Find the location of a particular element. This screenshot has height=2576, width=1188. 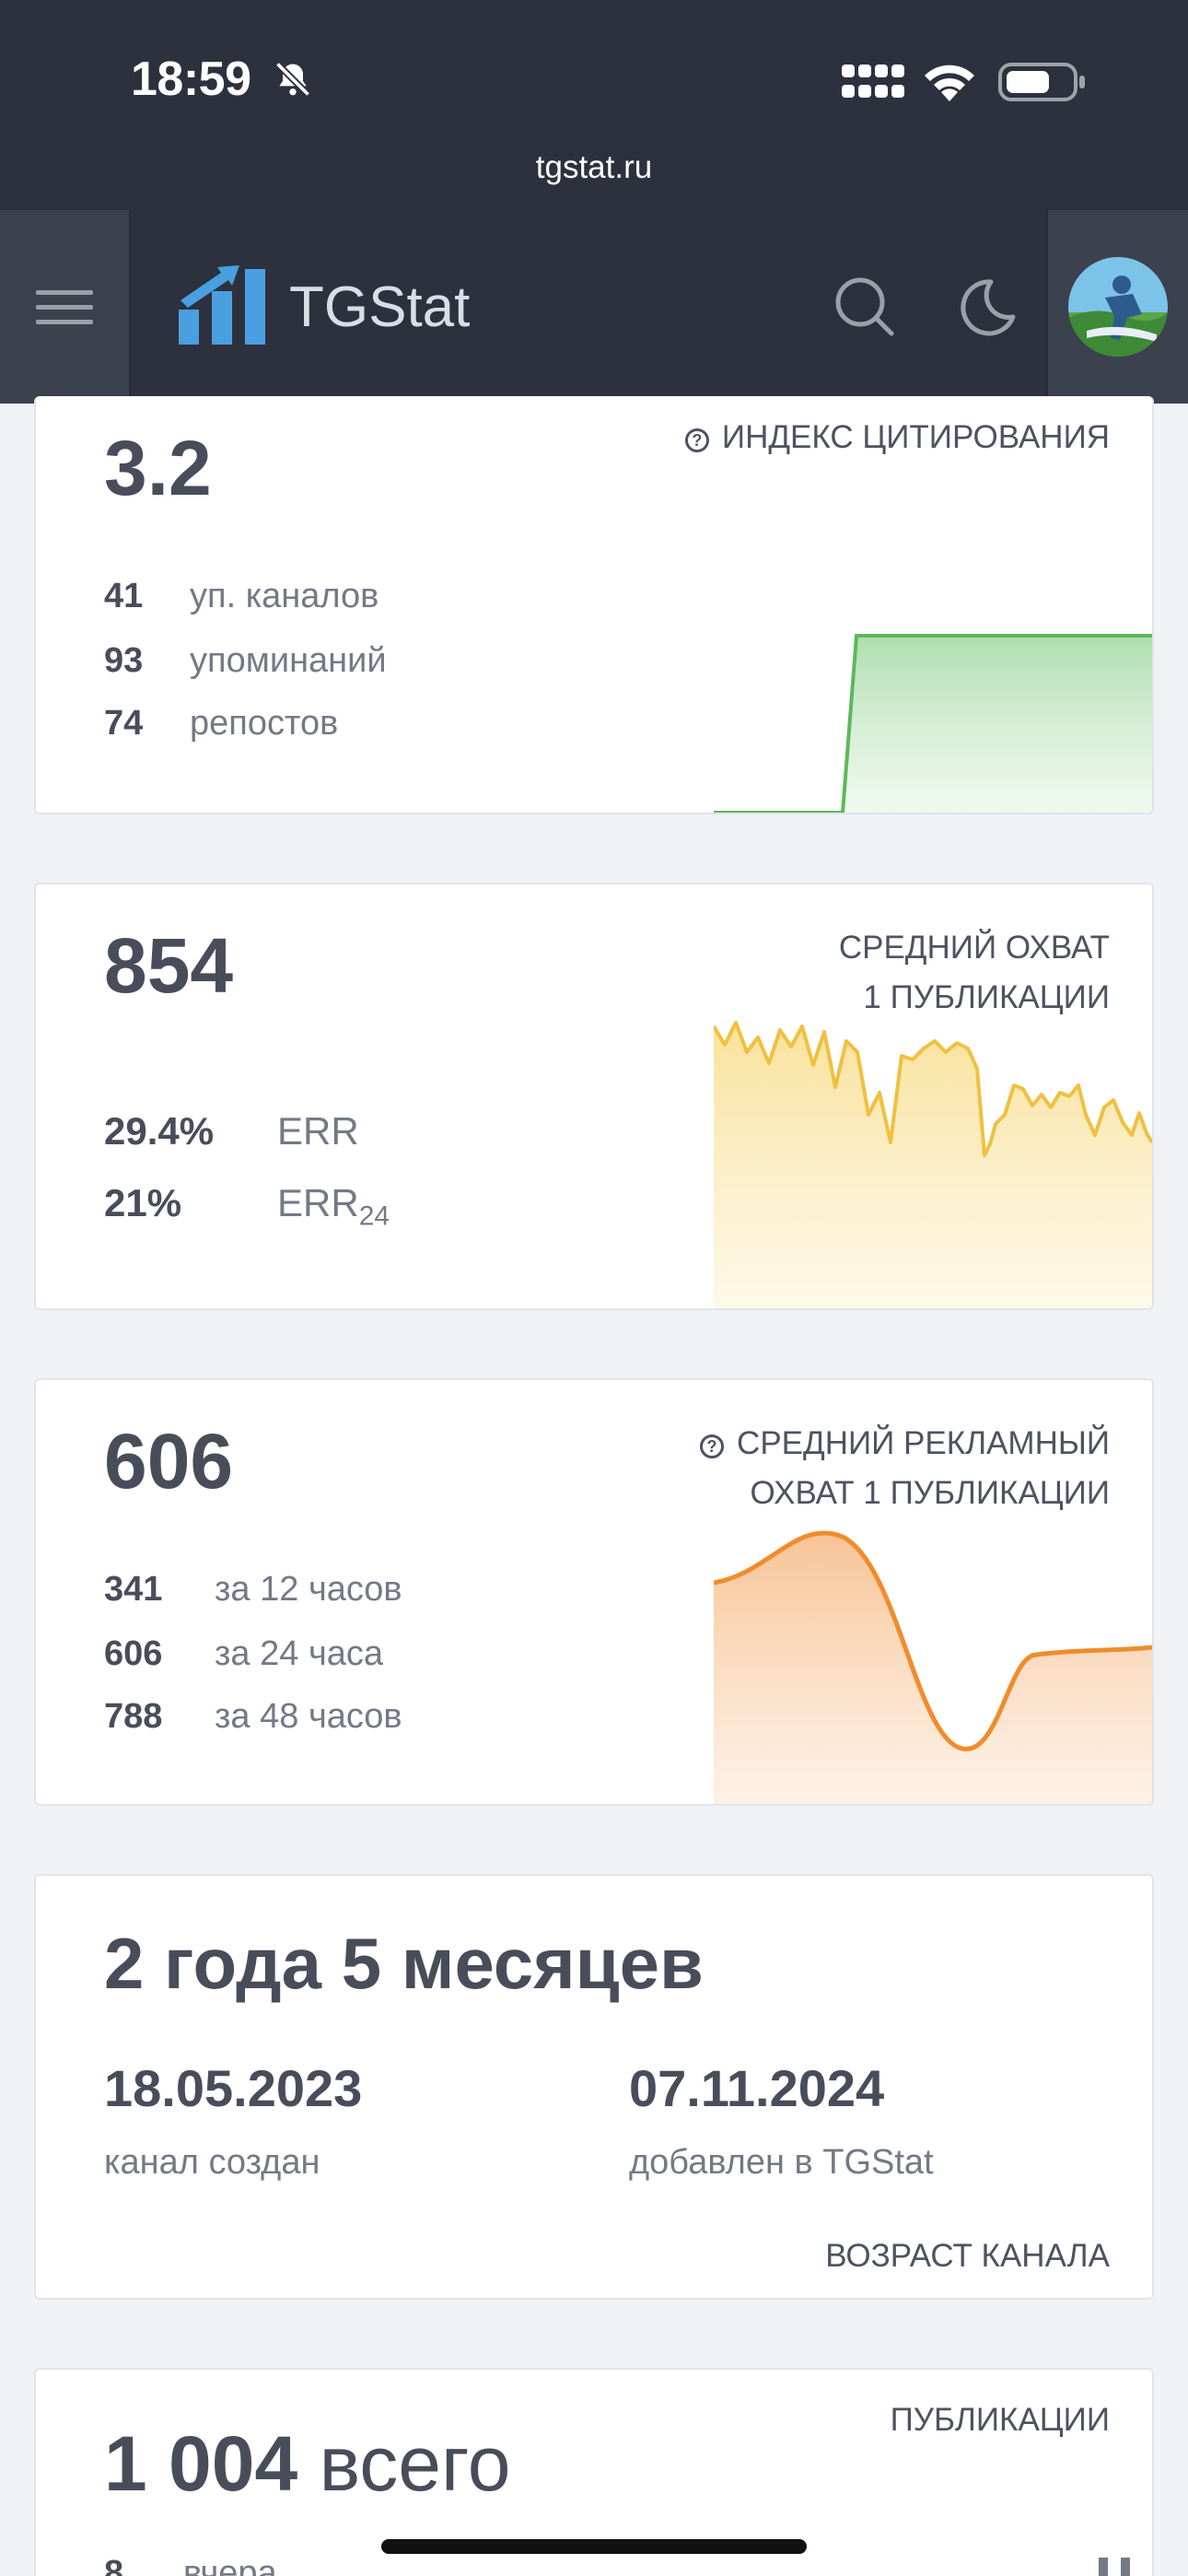

created-label: канал создан is located at coordinates (212, 2162).